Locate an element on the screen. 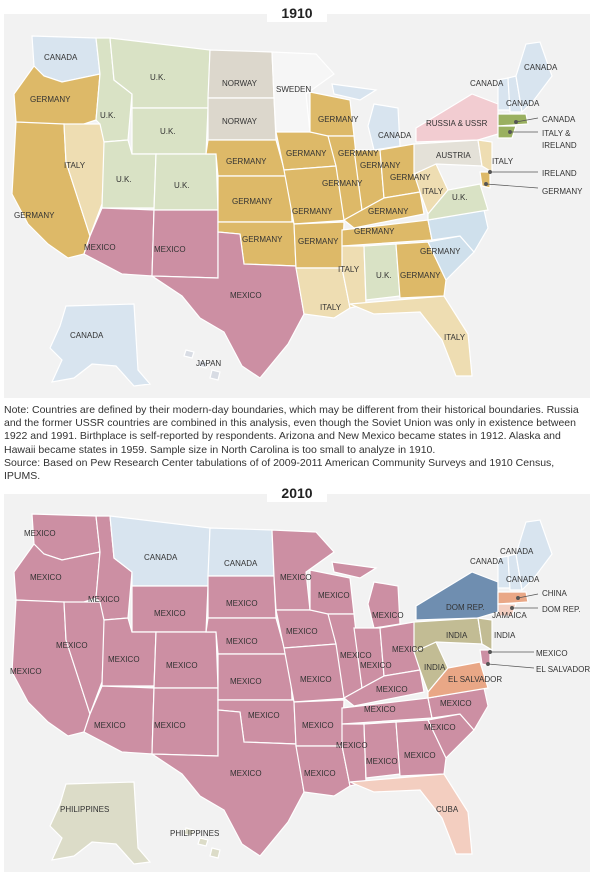 This screenshot has height=877, width=594. label-1910-germany-or: GERMANY is located at coordinates (50, 99).